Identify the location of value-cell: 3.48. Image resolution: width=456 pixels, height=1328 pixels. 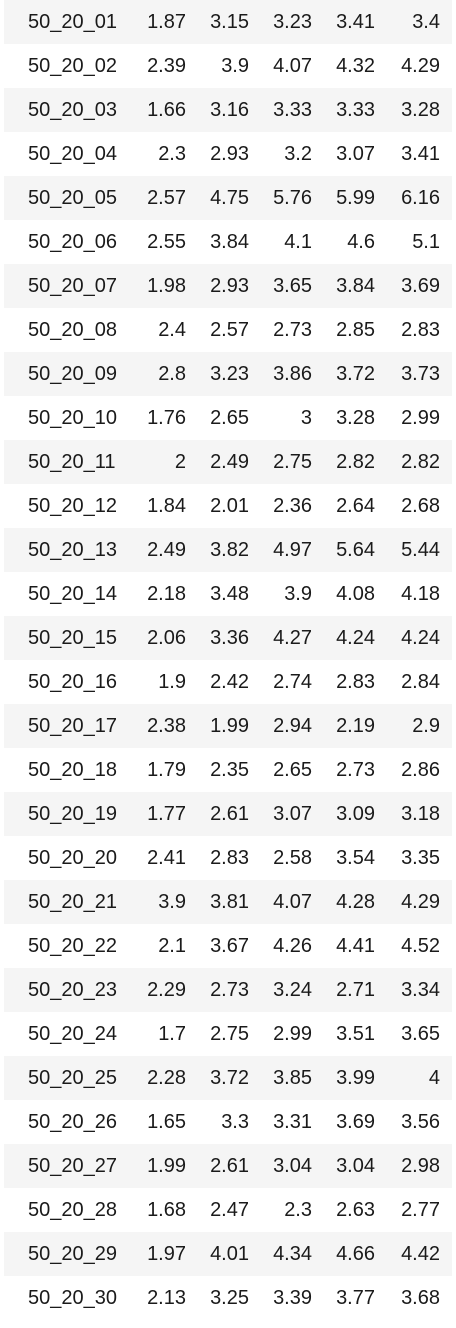
(229, 594).